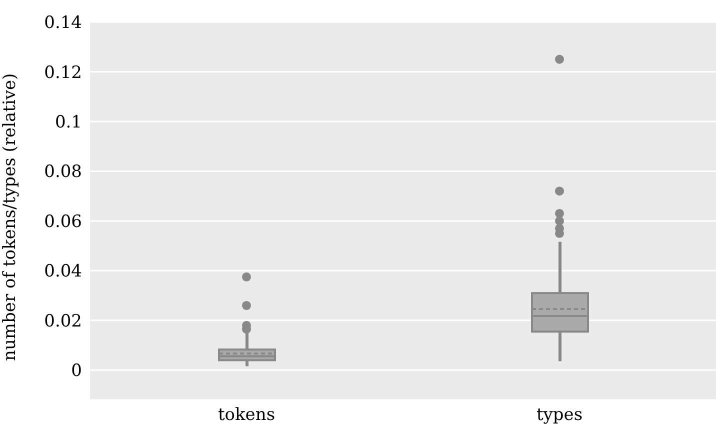 The image size is (718, 430). What do you see at coordinates (247, 415) in the screenshot?
I see `x-tick-label: tokens` at bounding box center [247, 415].